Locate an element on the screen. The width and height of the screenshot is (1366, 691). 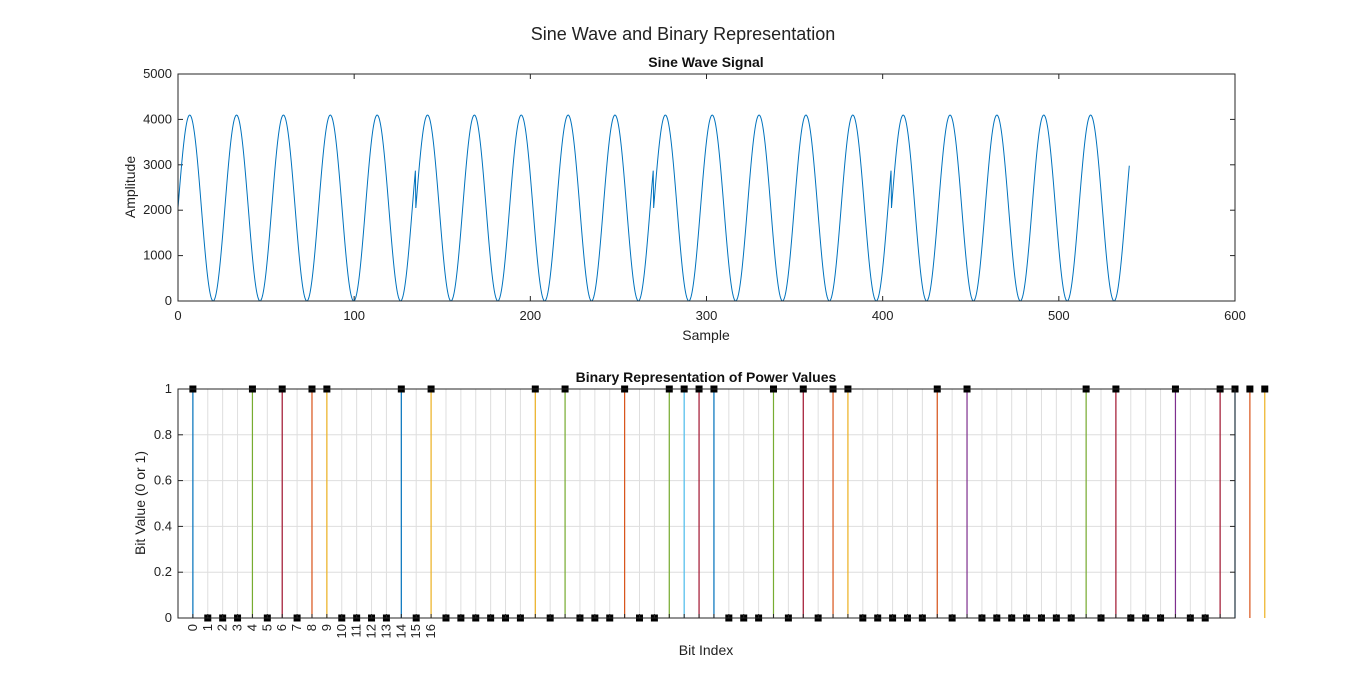
binary-x-axis-label: Bit Index is located at coordinates (706, 650).